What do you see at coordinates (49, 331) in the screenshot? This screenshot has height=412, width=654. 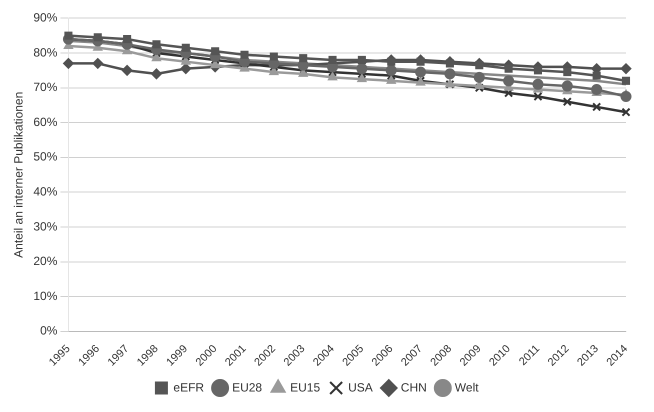 I see `y-tick-label: 0%` at bounding box center [49, 331].